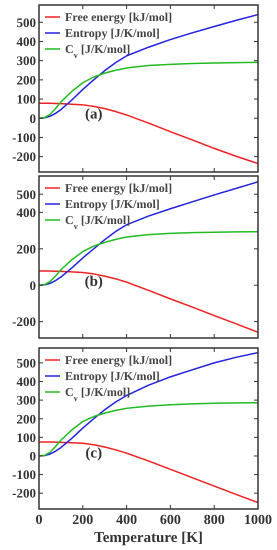 The width and height of the screenshot is (277, 550). Describe the element at coordinates (93, 282) in the screenshot. I see `annotation: (b)` at that location.